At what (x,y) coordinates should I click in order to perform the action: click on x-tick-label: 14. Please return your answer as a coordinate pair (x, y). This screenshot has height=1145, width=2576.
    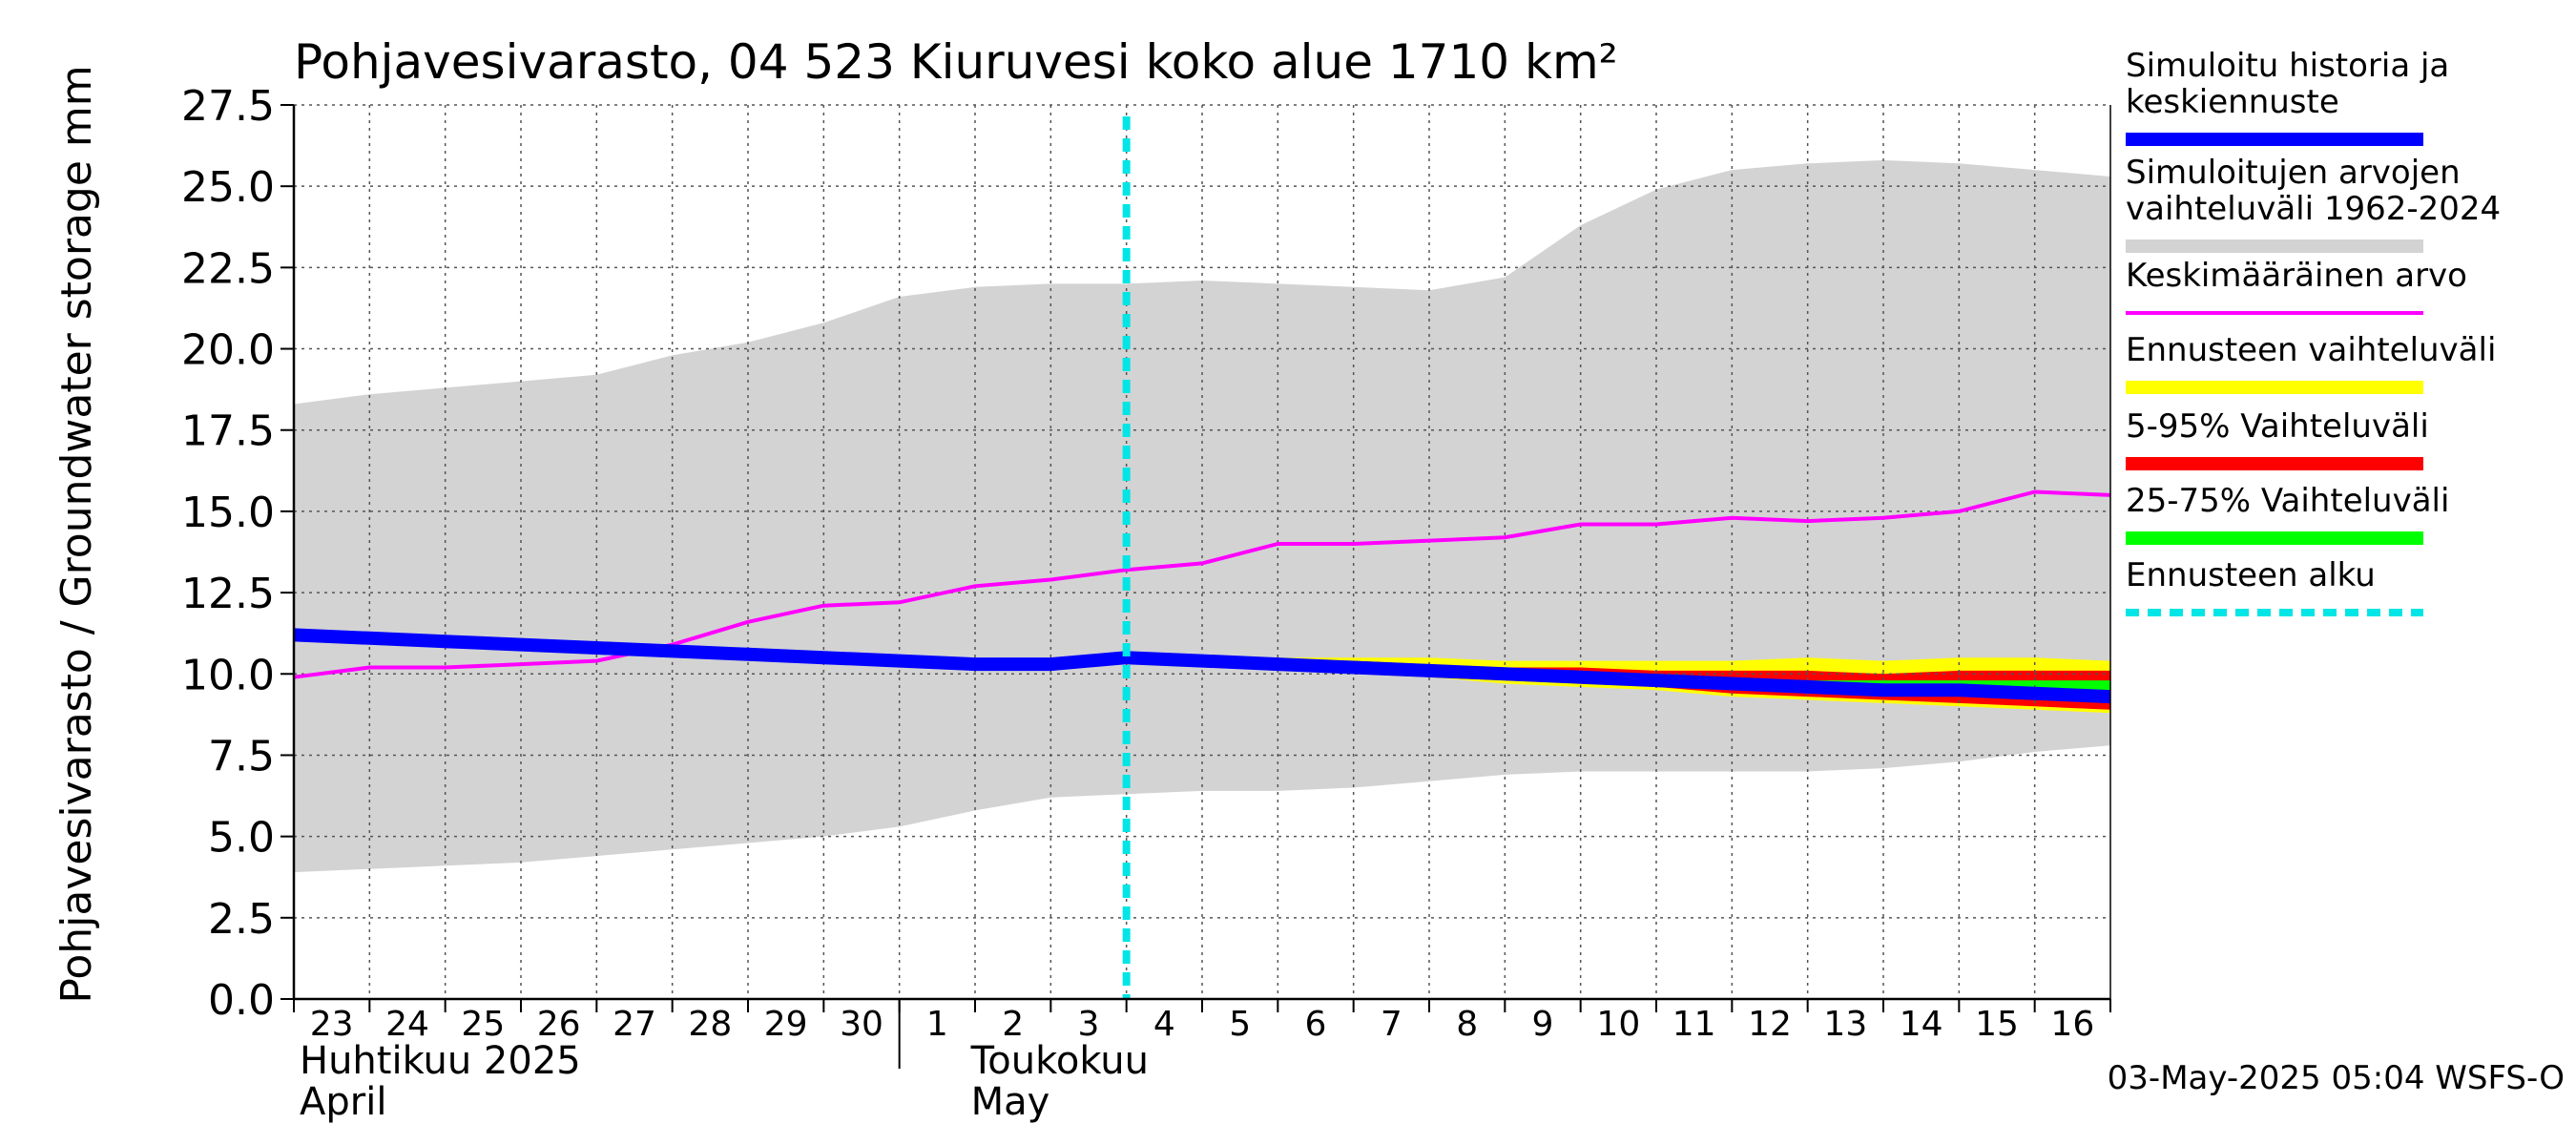
    Looking at the image, I should click on (1921, 1025).